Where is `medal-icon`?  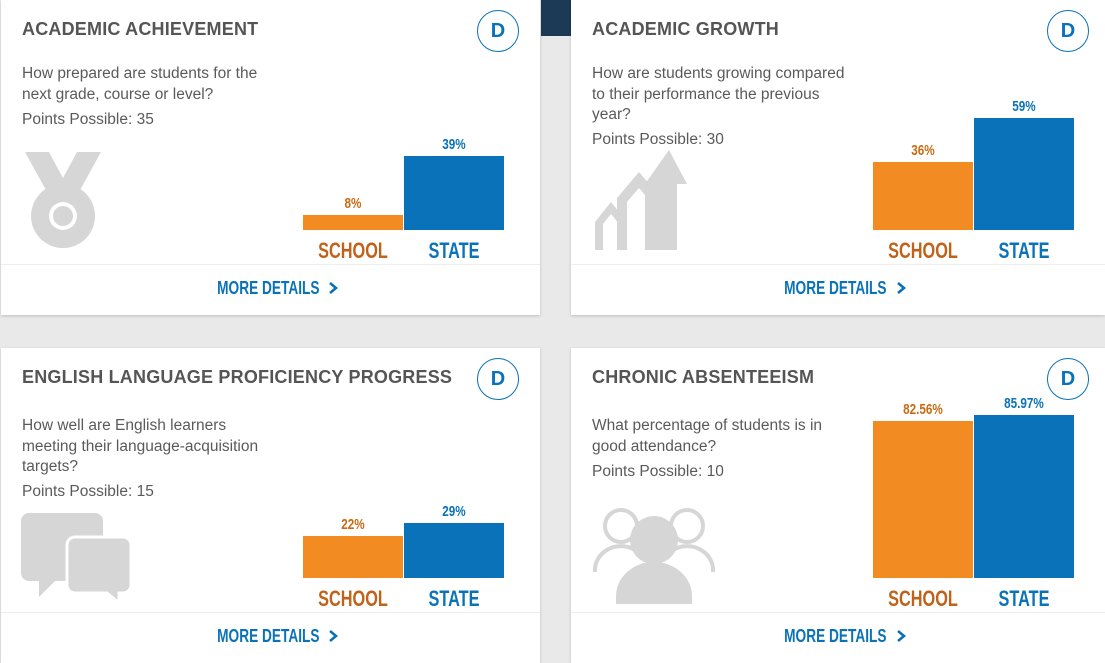 medal-icon is located at coordinates (63, 200).